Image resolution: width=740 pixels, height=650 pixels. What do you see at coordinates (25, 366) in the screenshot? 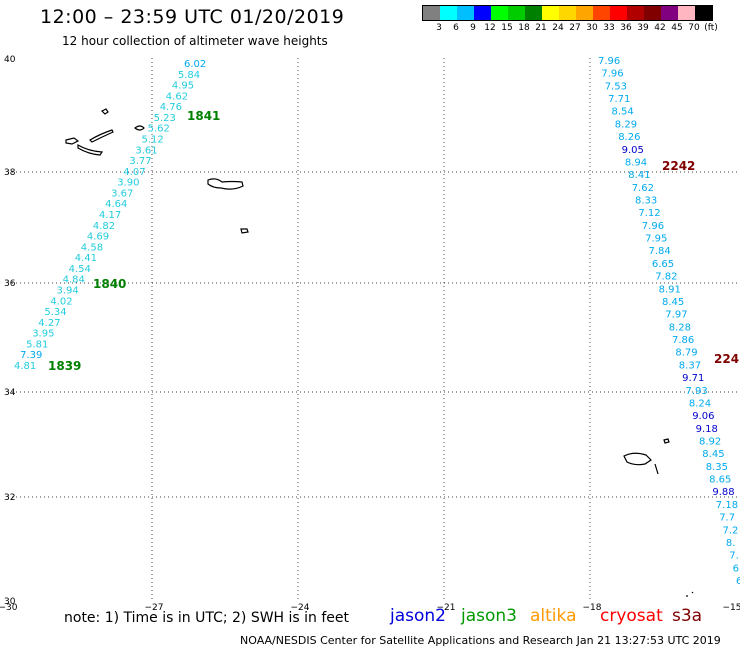
I see `wave-height-value: 4.81` at bounding box center [25, 366].